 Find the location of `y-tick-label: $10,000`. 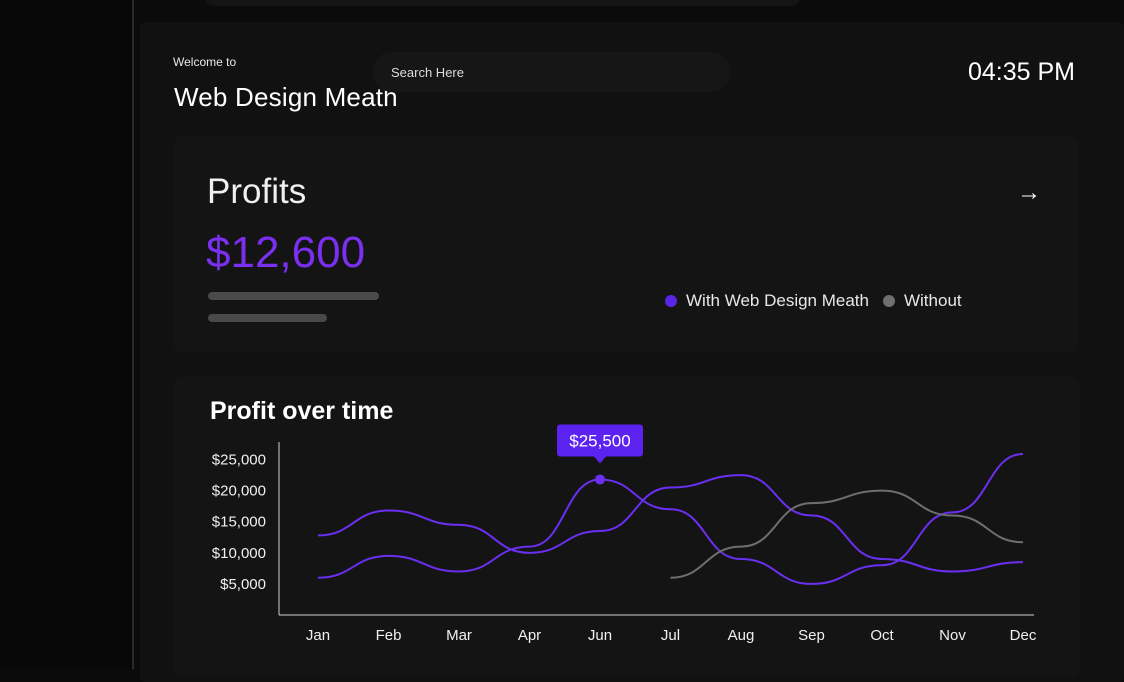

y-tick-label: $10,000 is located at coordinates (239, 553).